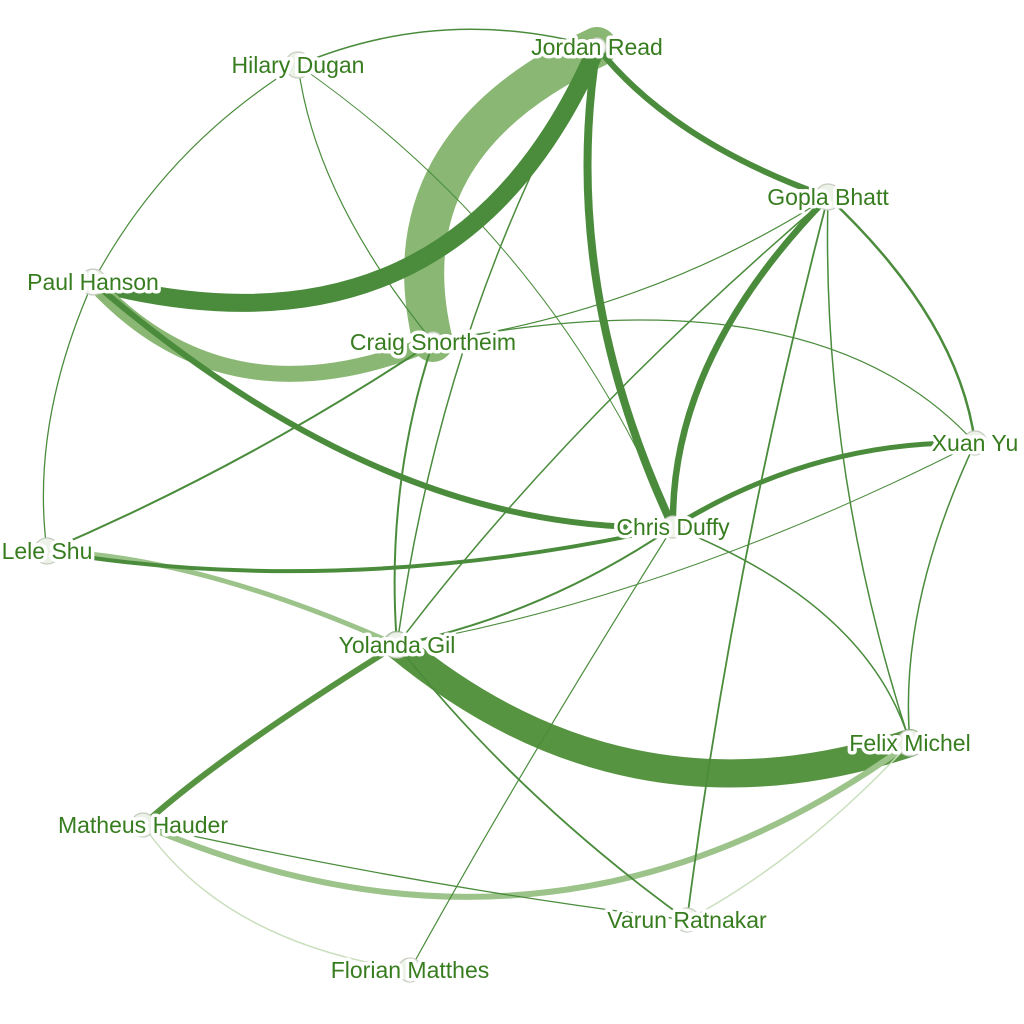 Image resolution: width=1024 pixels, height=1024 pixels. I want to click on edge-yolanda-gil--felix-michel, so click(653, 709).